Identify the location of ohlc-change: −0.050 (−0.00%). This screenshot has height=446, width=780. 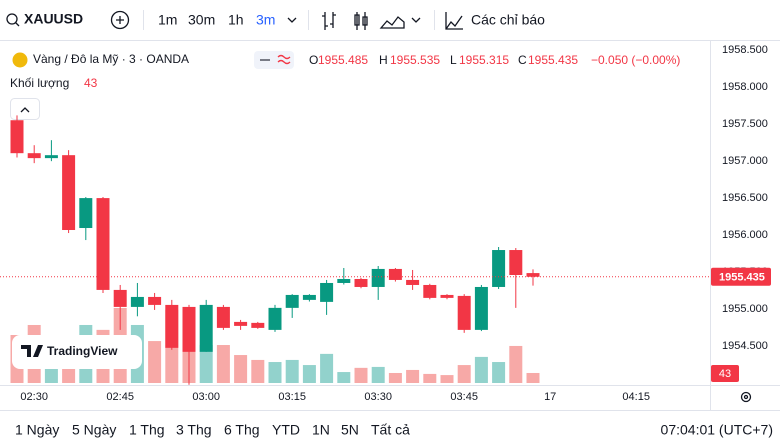
(635, 60).